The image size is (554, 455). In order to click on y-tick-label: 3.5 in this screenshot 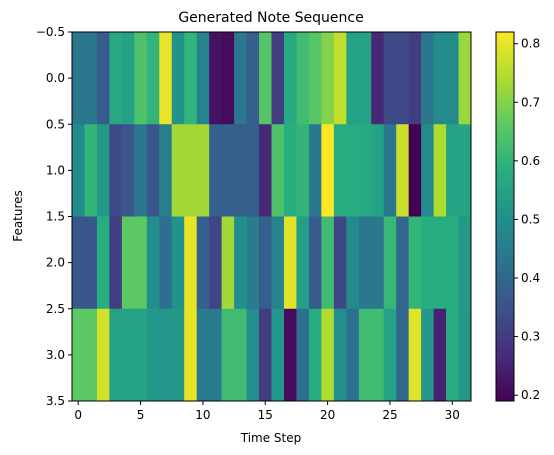, I will do `click(55, 401)`.